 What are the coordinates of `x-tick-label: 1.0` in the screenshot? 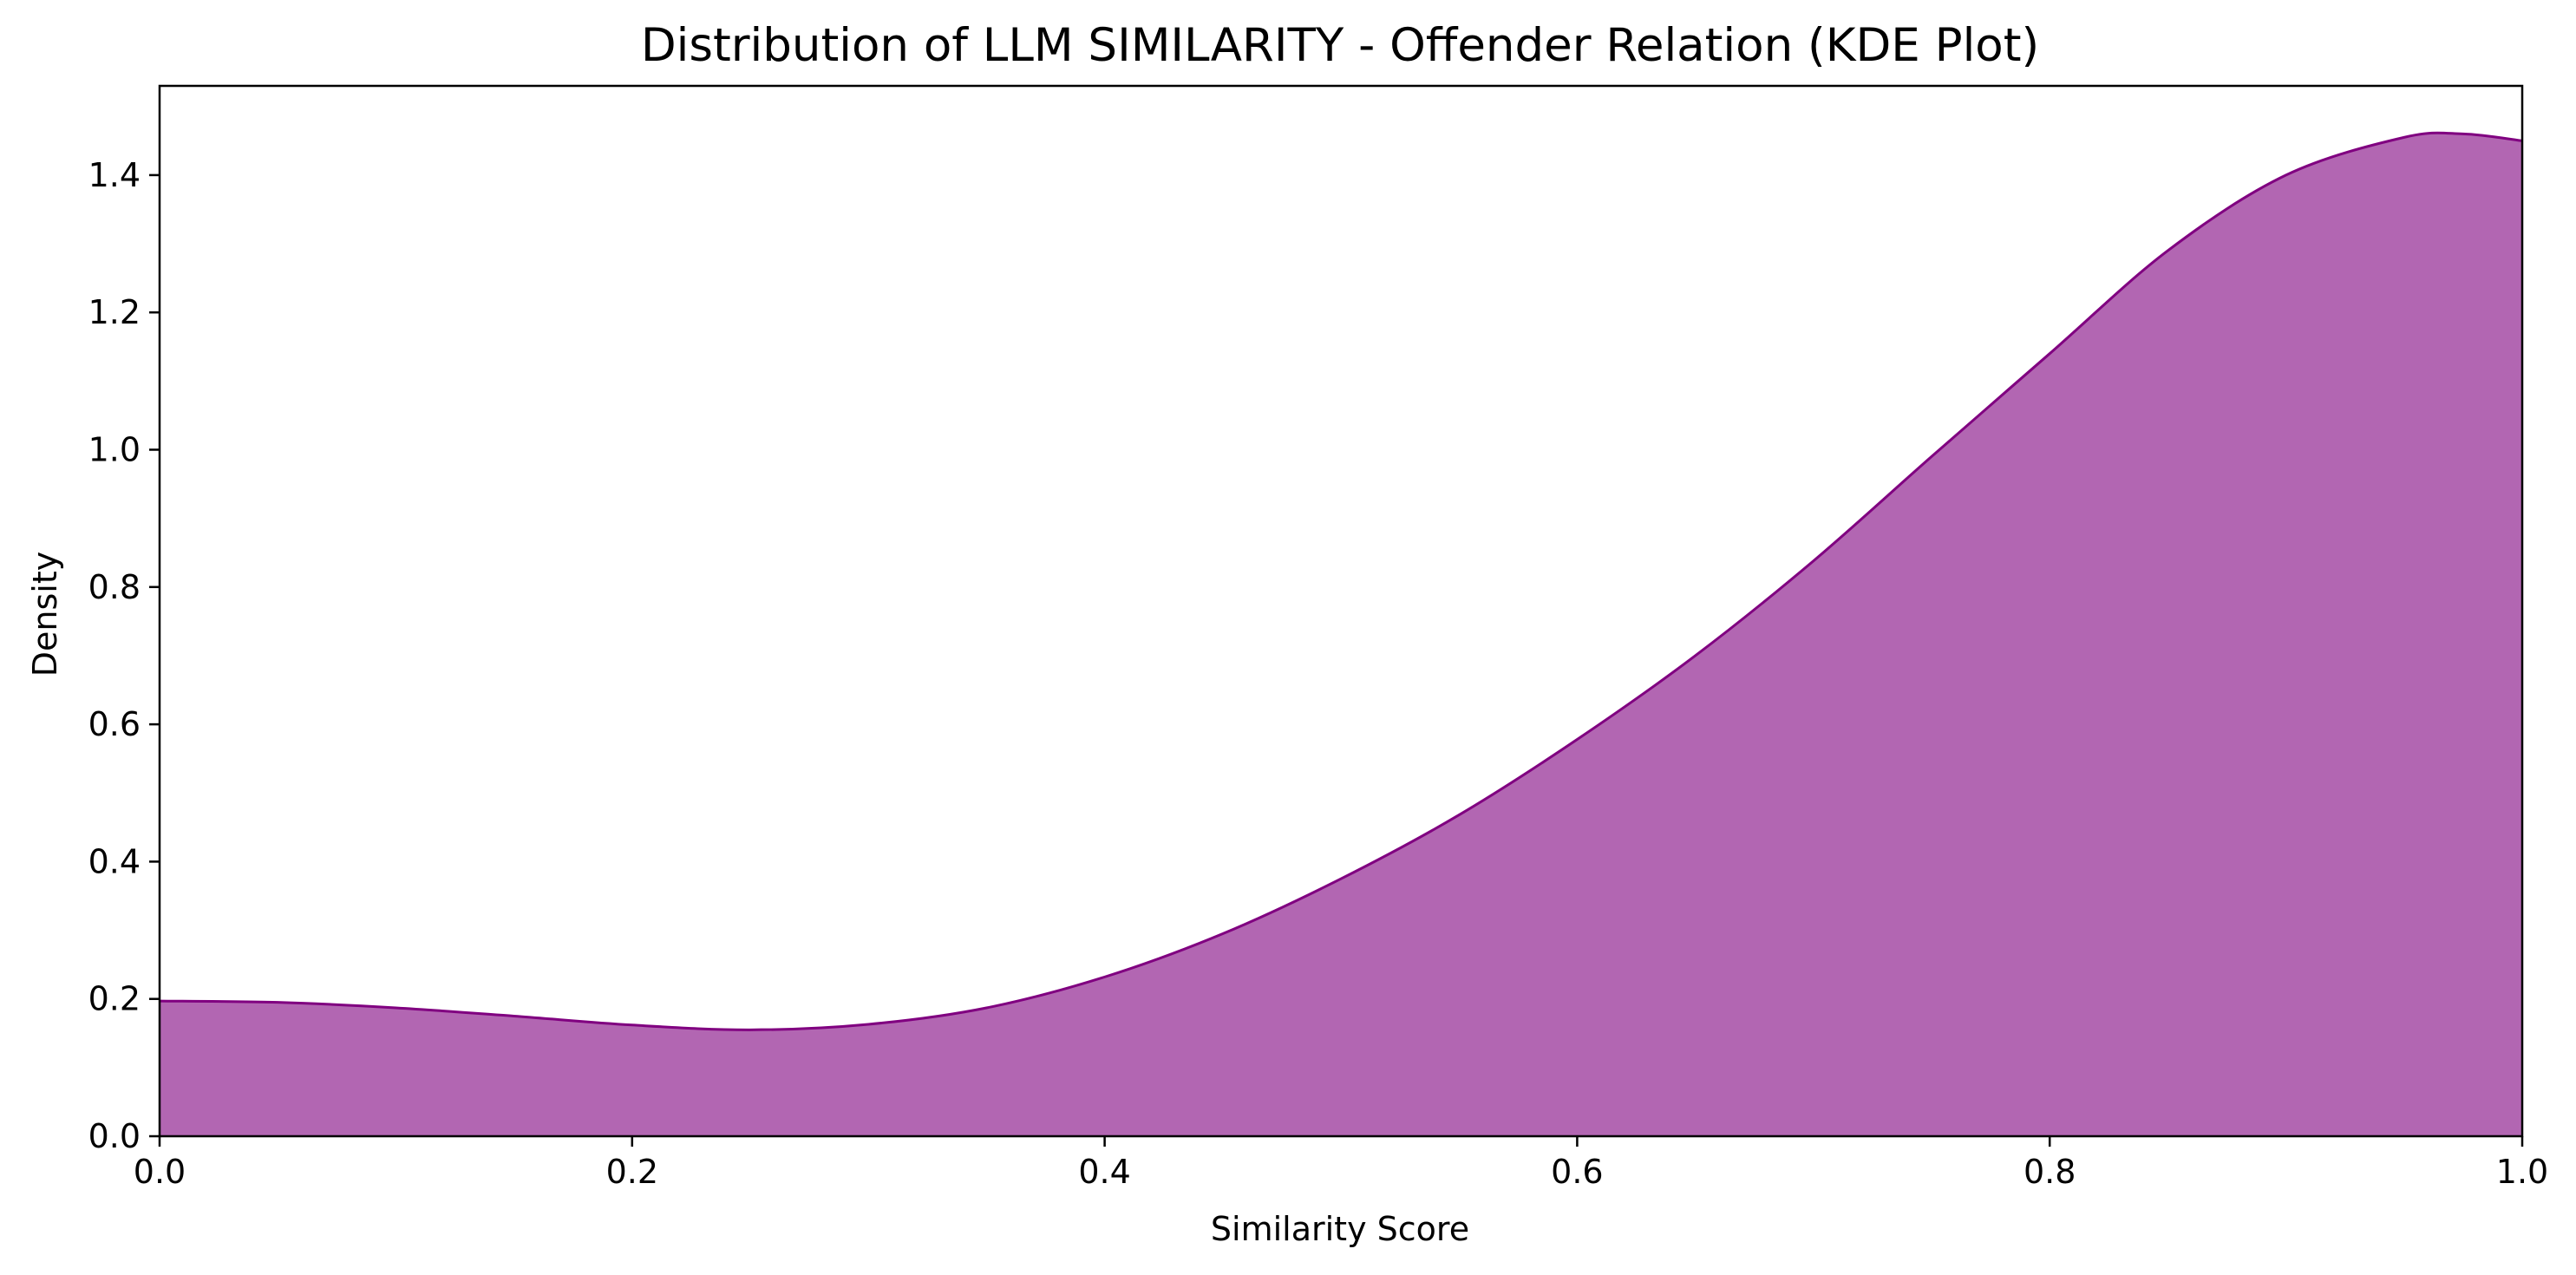 It's located at (2522, 1172).